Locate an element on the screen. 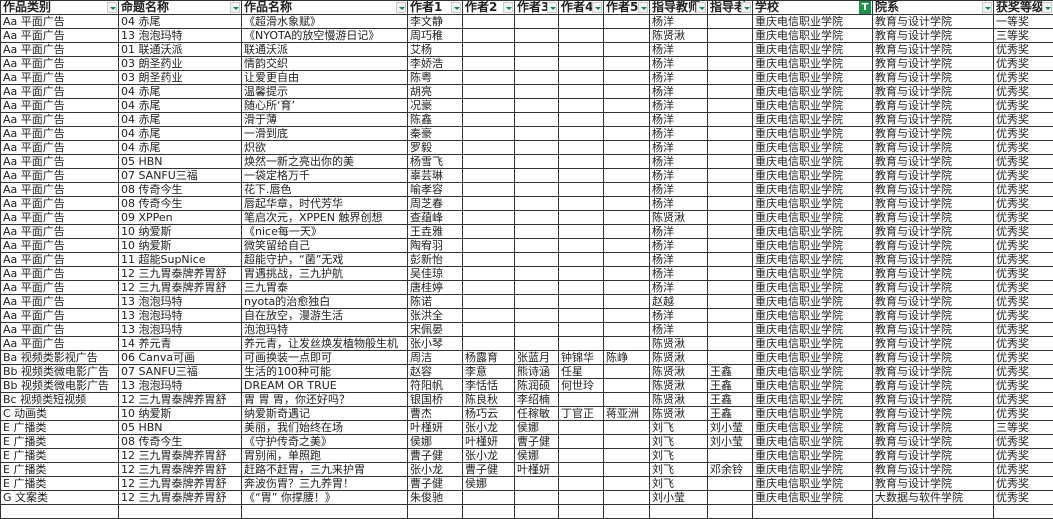 The width and height of the screenshot is (1053, 519). cell-author1: 符阳帆 is located at coordinates (435, 386).